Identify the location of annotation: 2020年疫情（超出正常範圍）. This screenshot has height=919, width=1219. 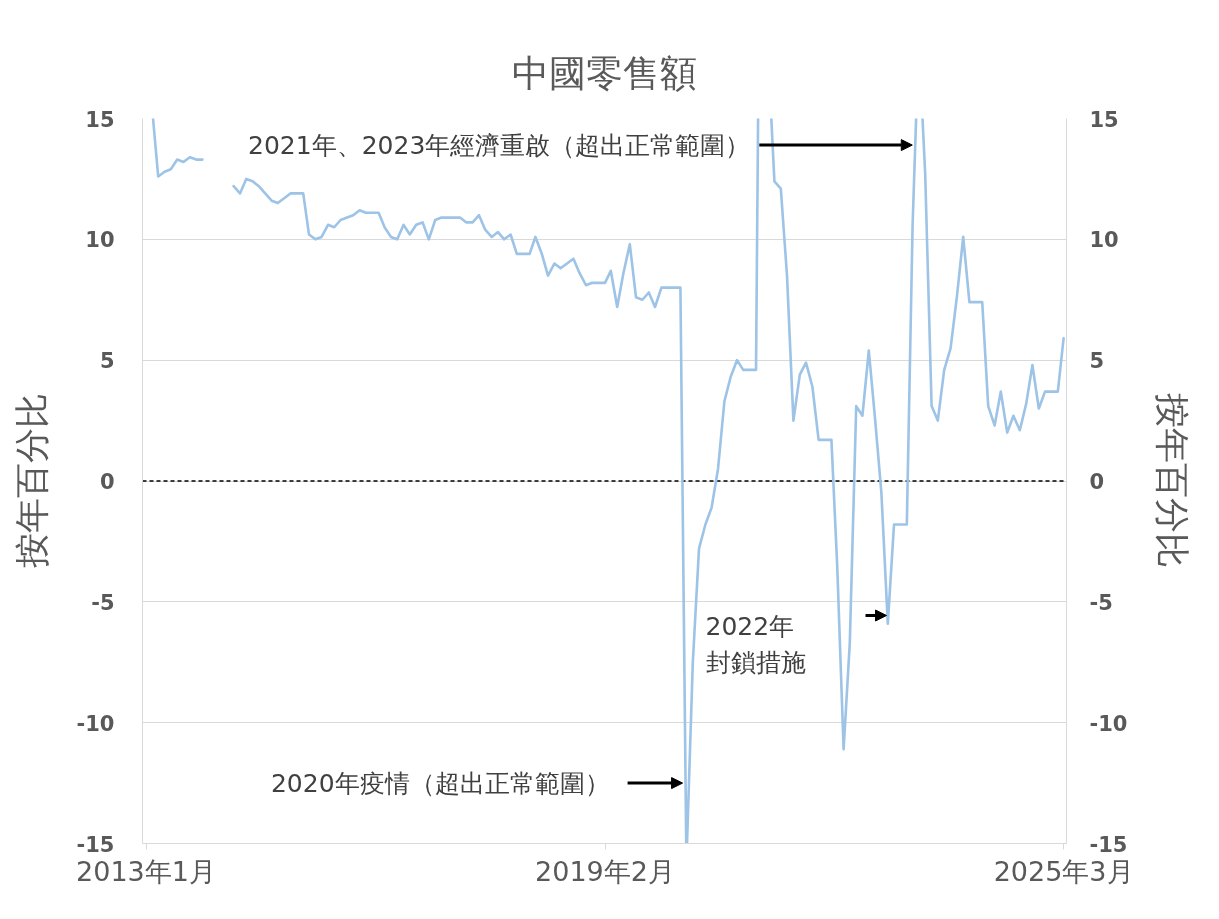
(440, 783).